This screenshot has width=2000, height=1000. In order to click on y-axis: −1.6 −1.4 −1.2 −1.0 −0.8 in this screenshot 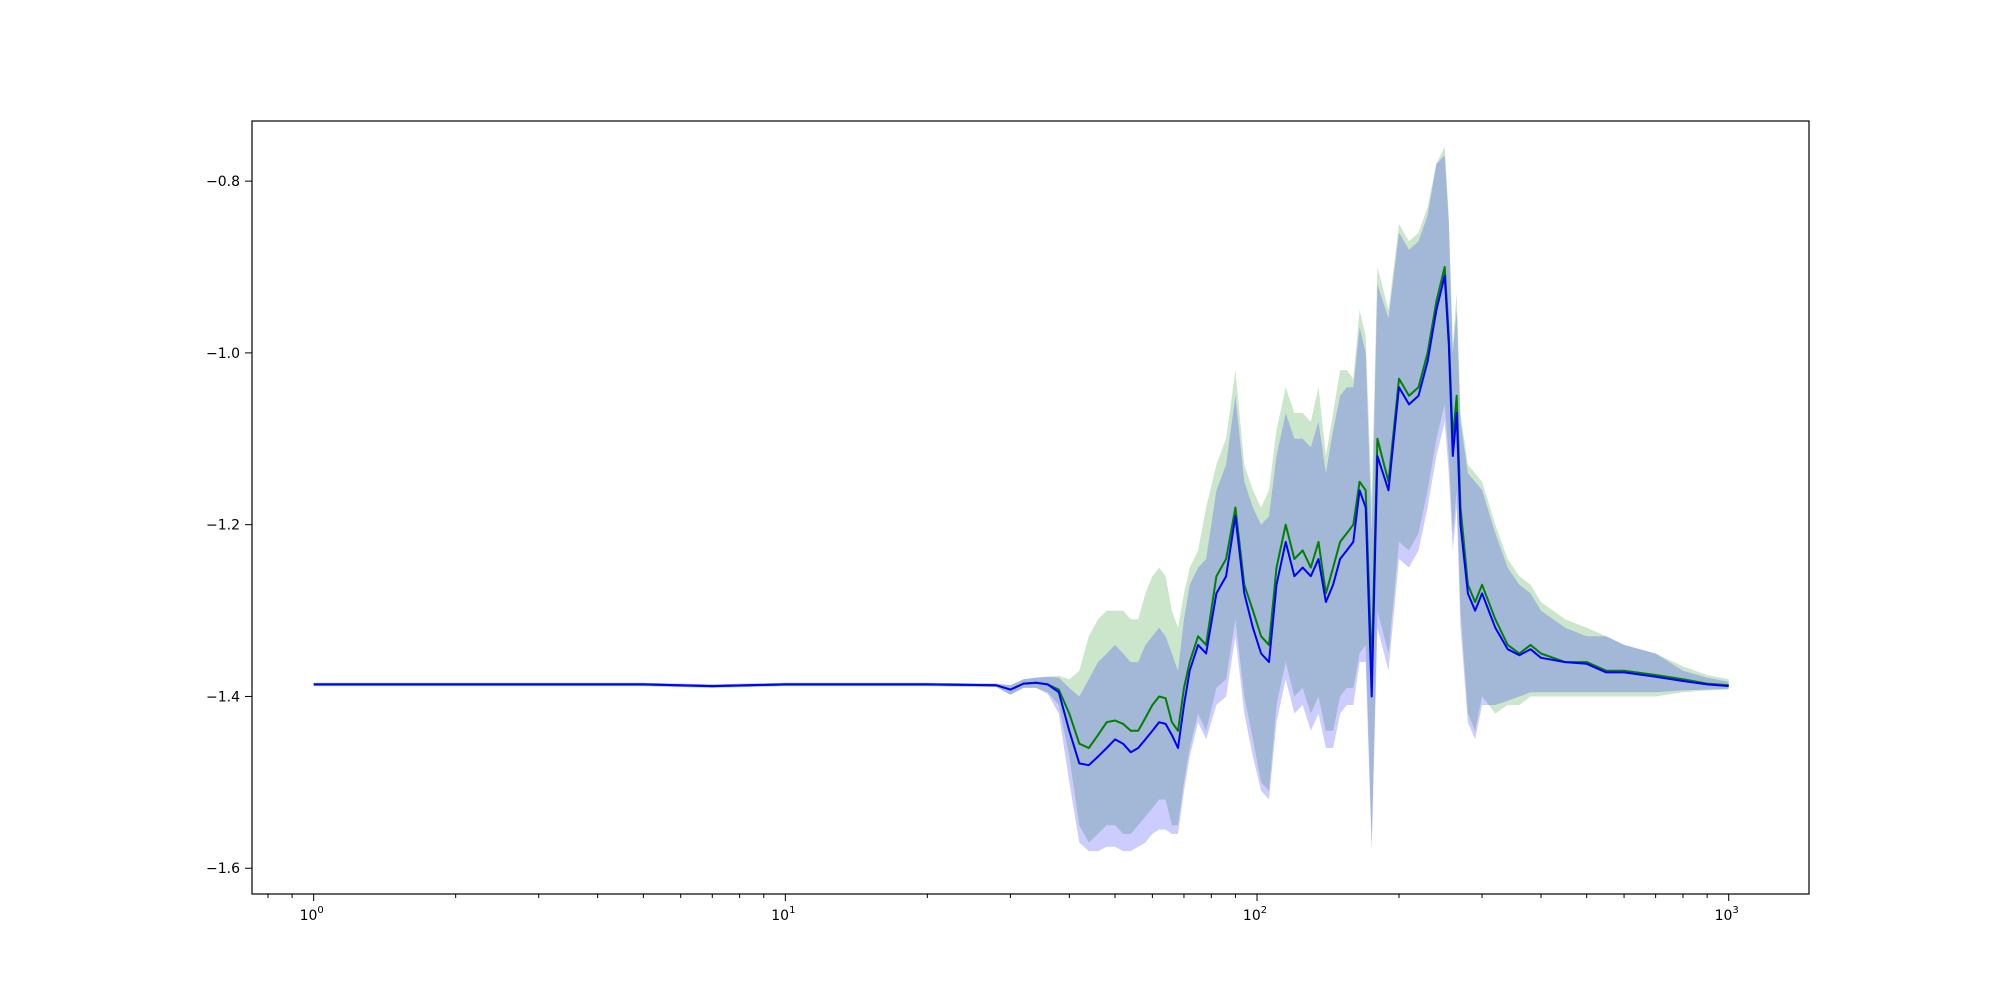, I will do `click(229, 525)`.